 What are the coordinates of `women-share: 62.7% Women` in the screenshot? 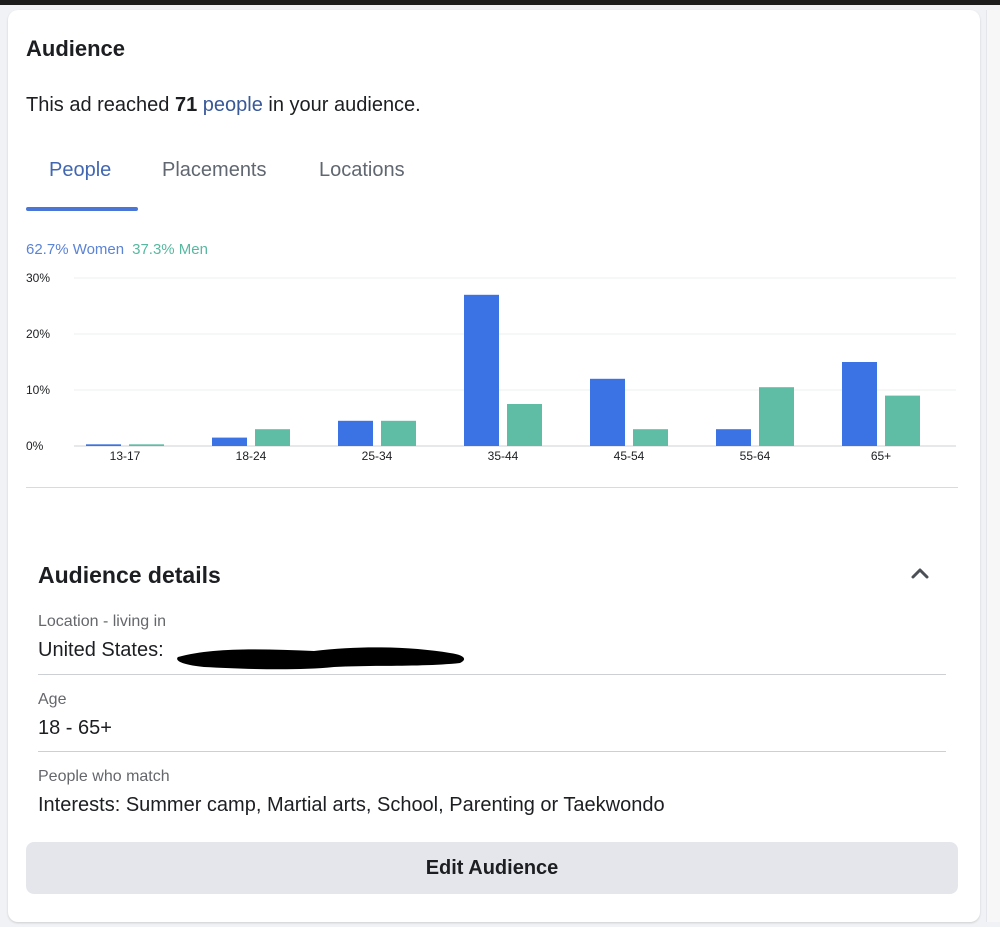 It's located at (75, 249).